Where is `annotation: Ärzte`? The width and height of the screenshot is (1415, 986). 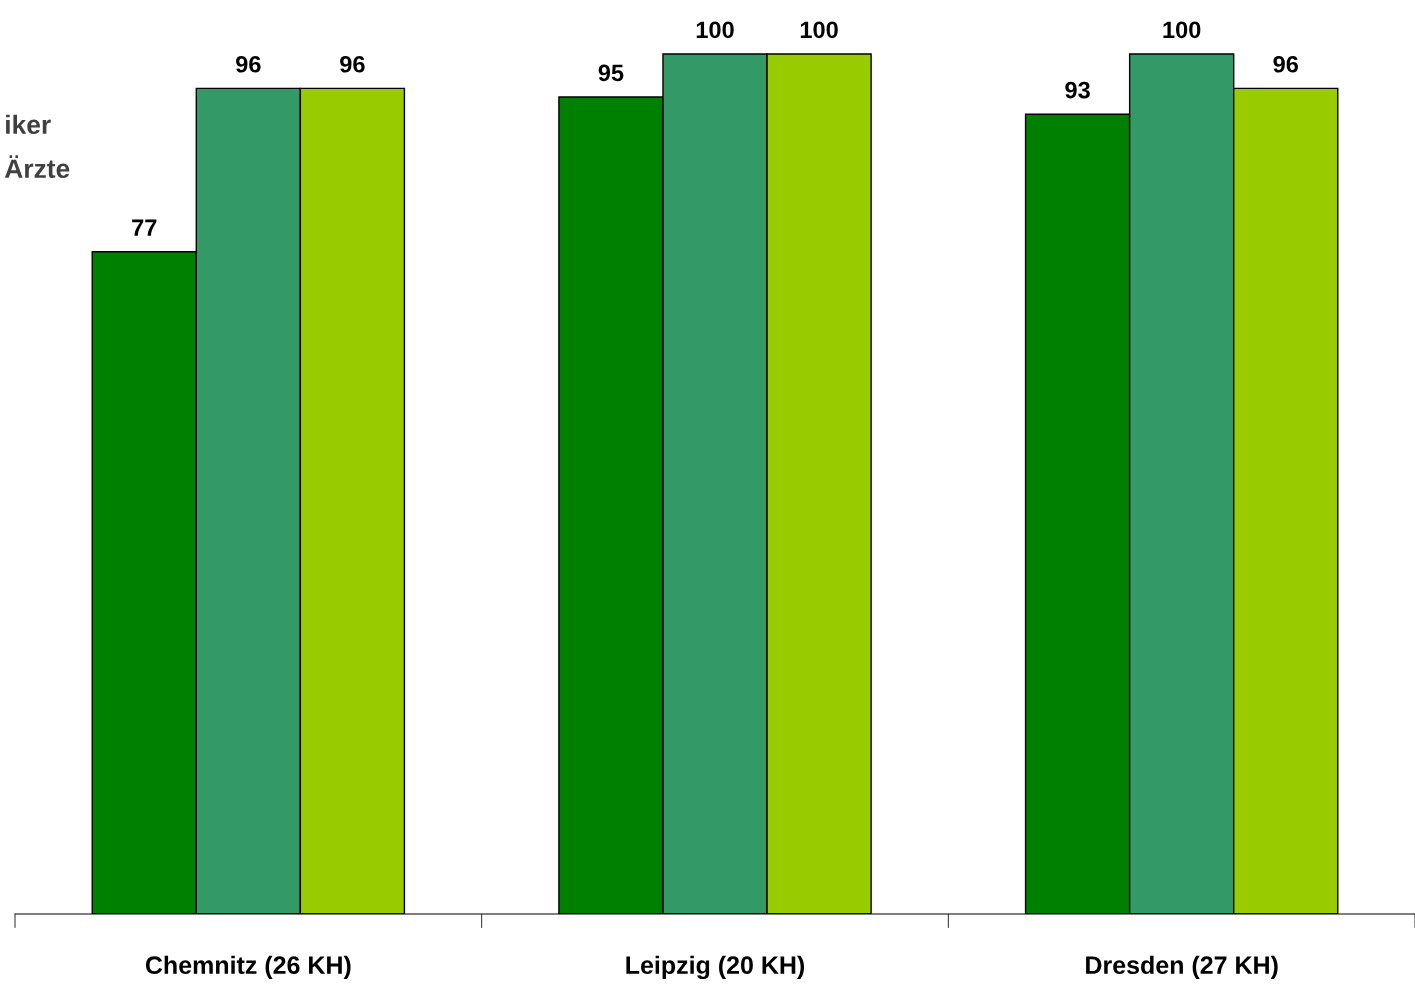
annotation: Ärzte is located at coordinates (37, 167).